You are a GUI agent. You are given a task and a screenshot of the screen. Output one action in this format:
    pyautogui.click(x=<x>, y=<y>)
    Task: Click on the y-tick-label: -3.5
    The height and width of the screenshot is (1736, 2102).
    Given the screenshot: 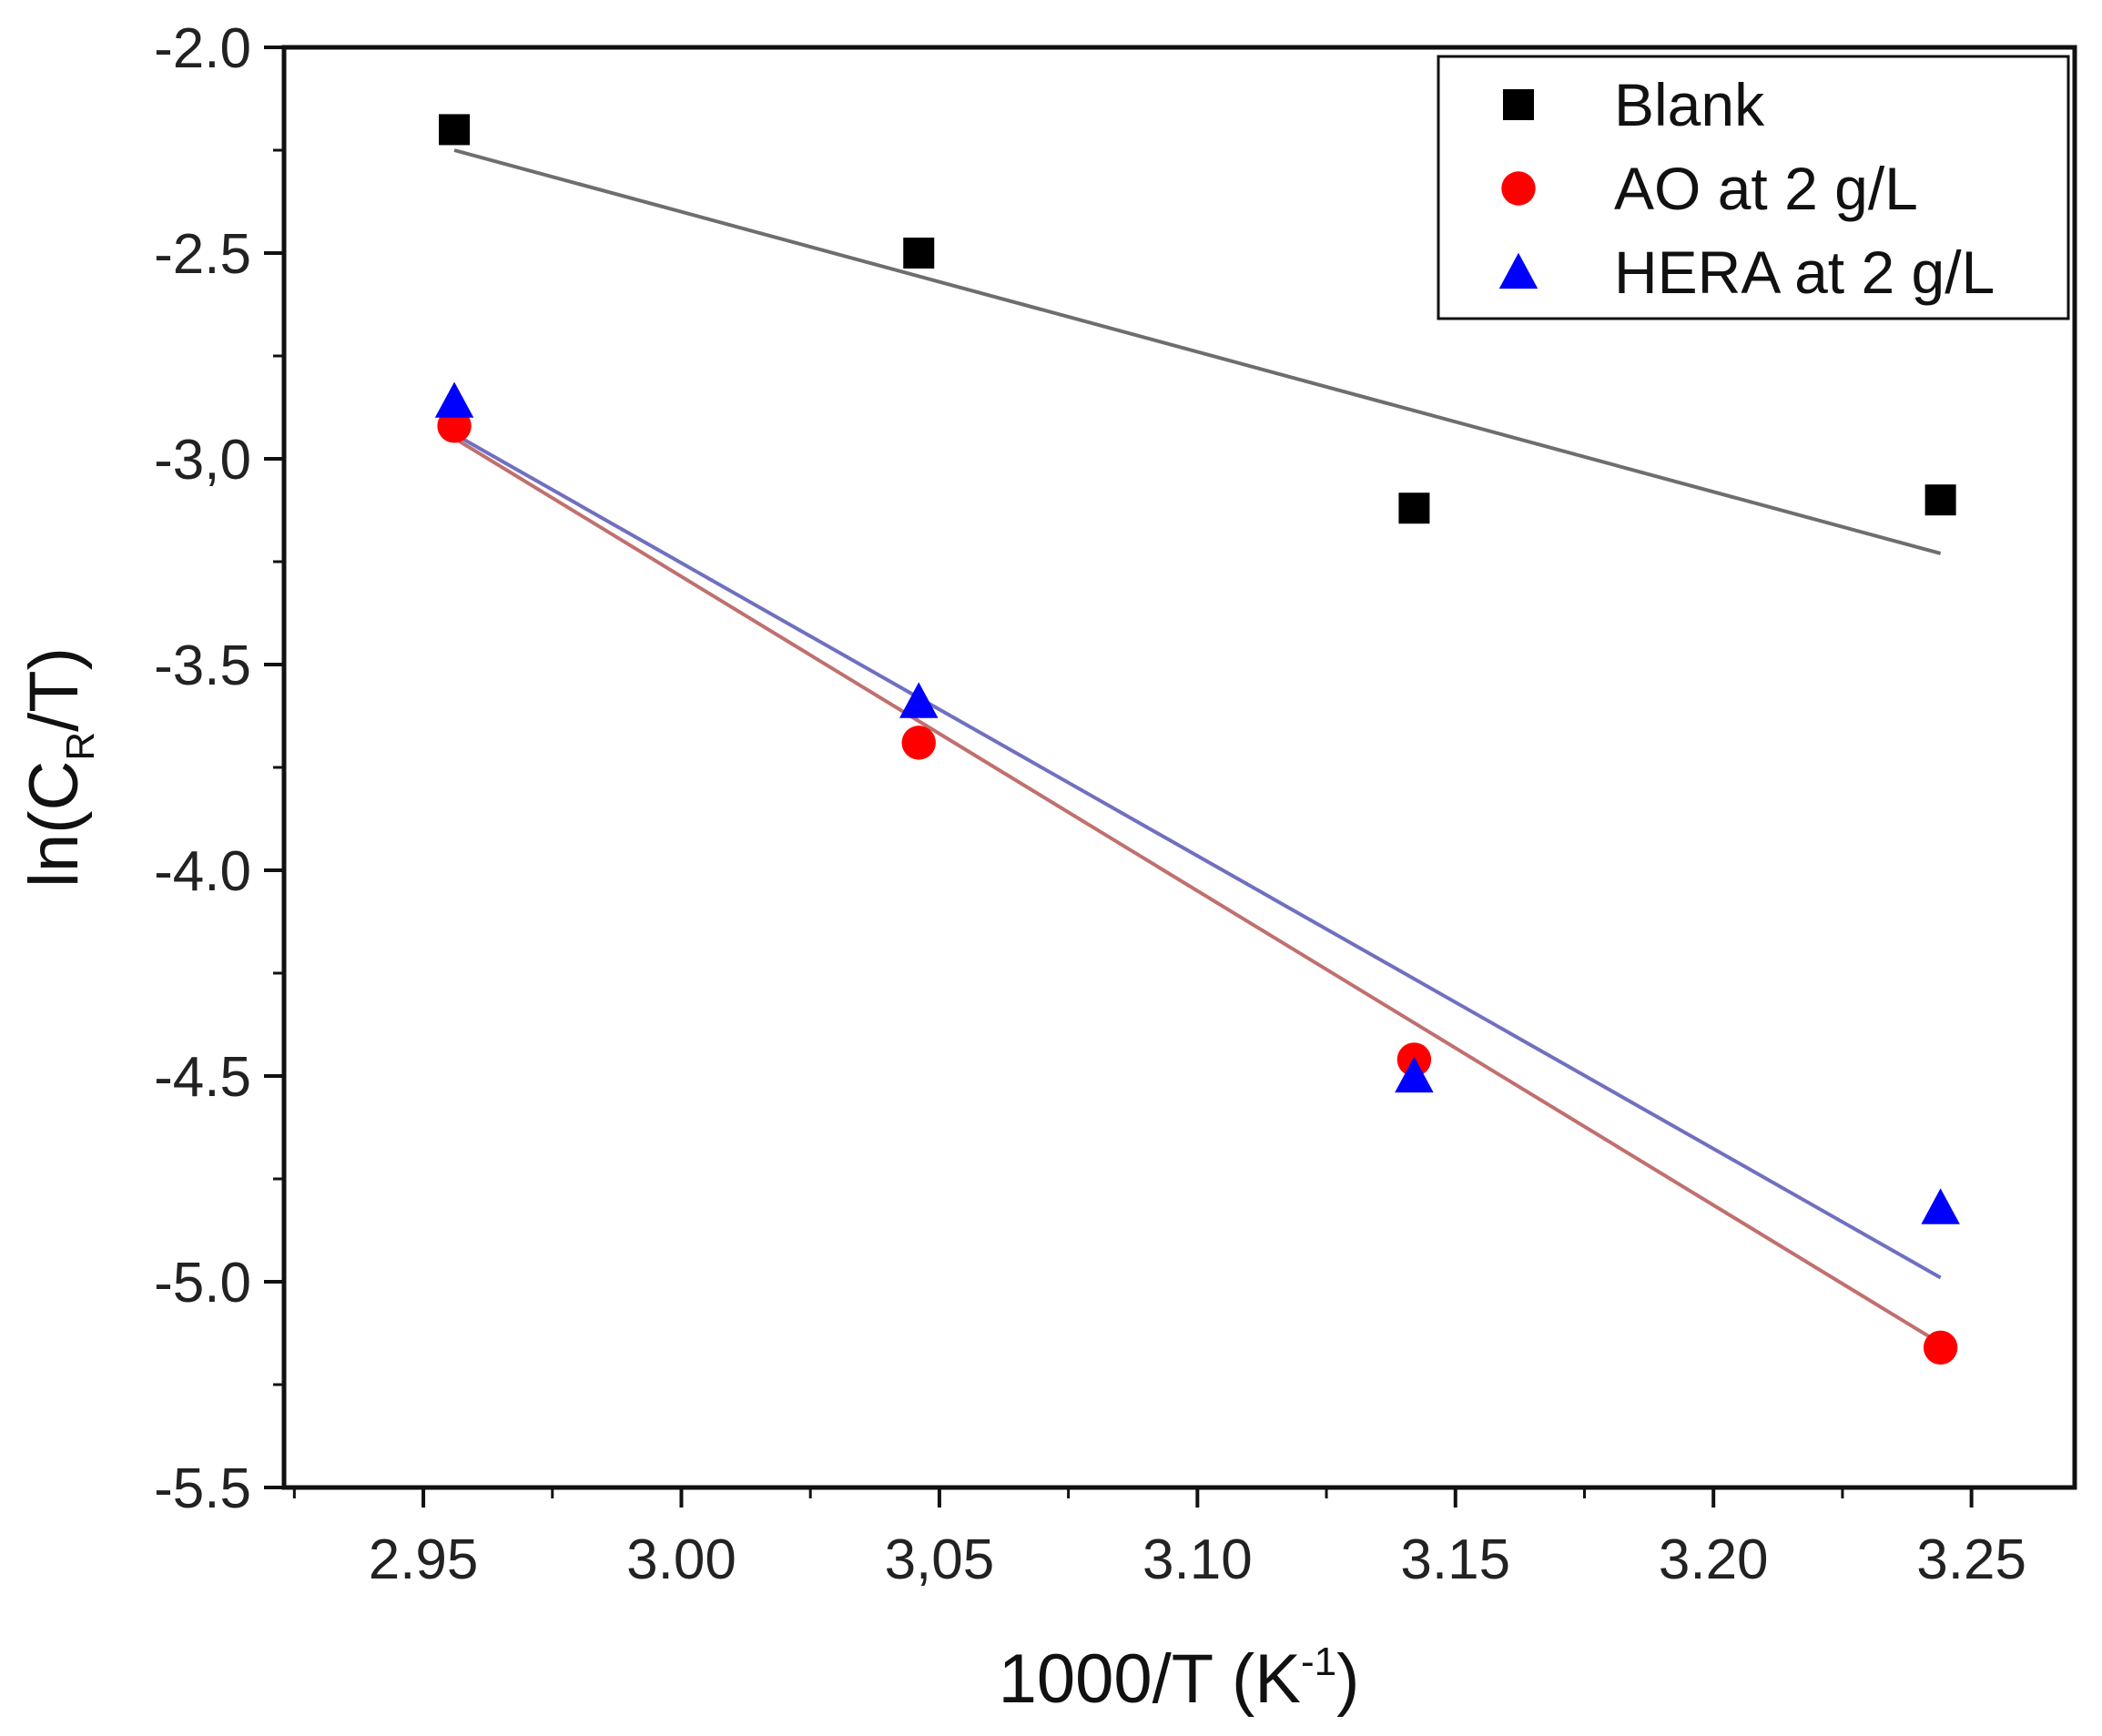 What is the action you would take?
    pyautogui.click(x=203, y=666)
    